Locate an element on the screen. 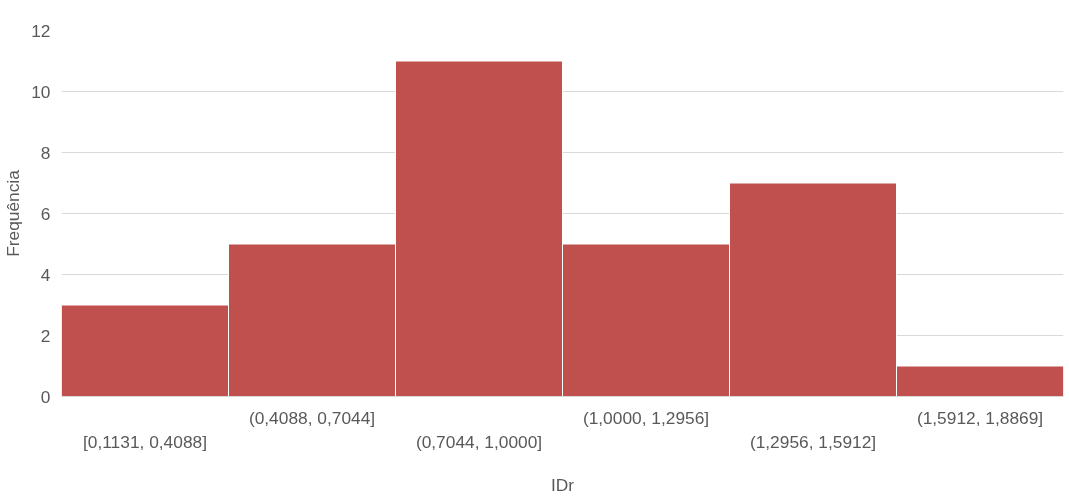  x-tick-label: (0,7044, 1,0000] is located at coordinates (479, 441).